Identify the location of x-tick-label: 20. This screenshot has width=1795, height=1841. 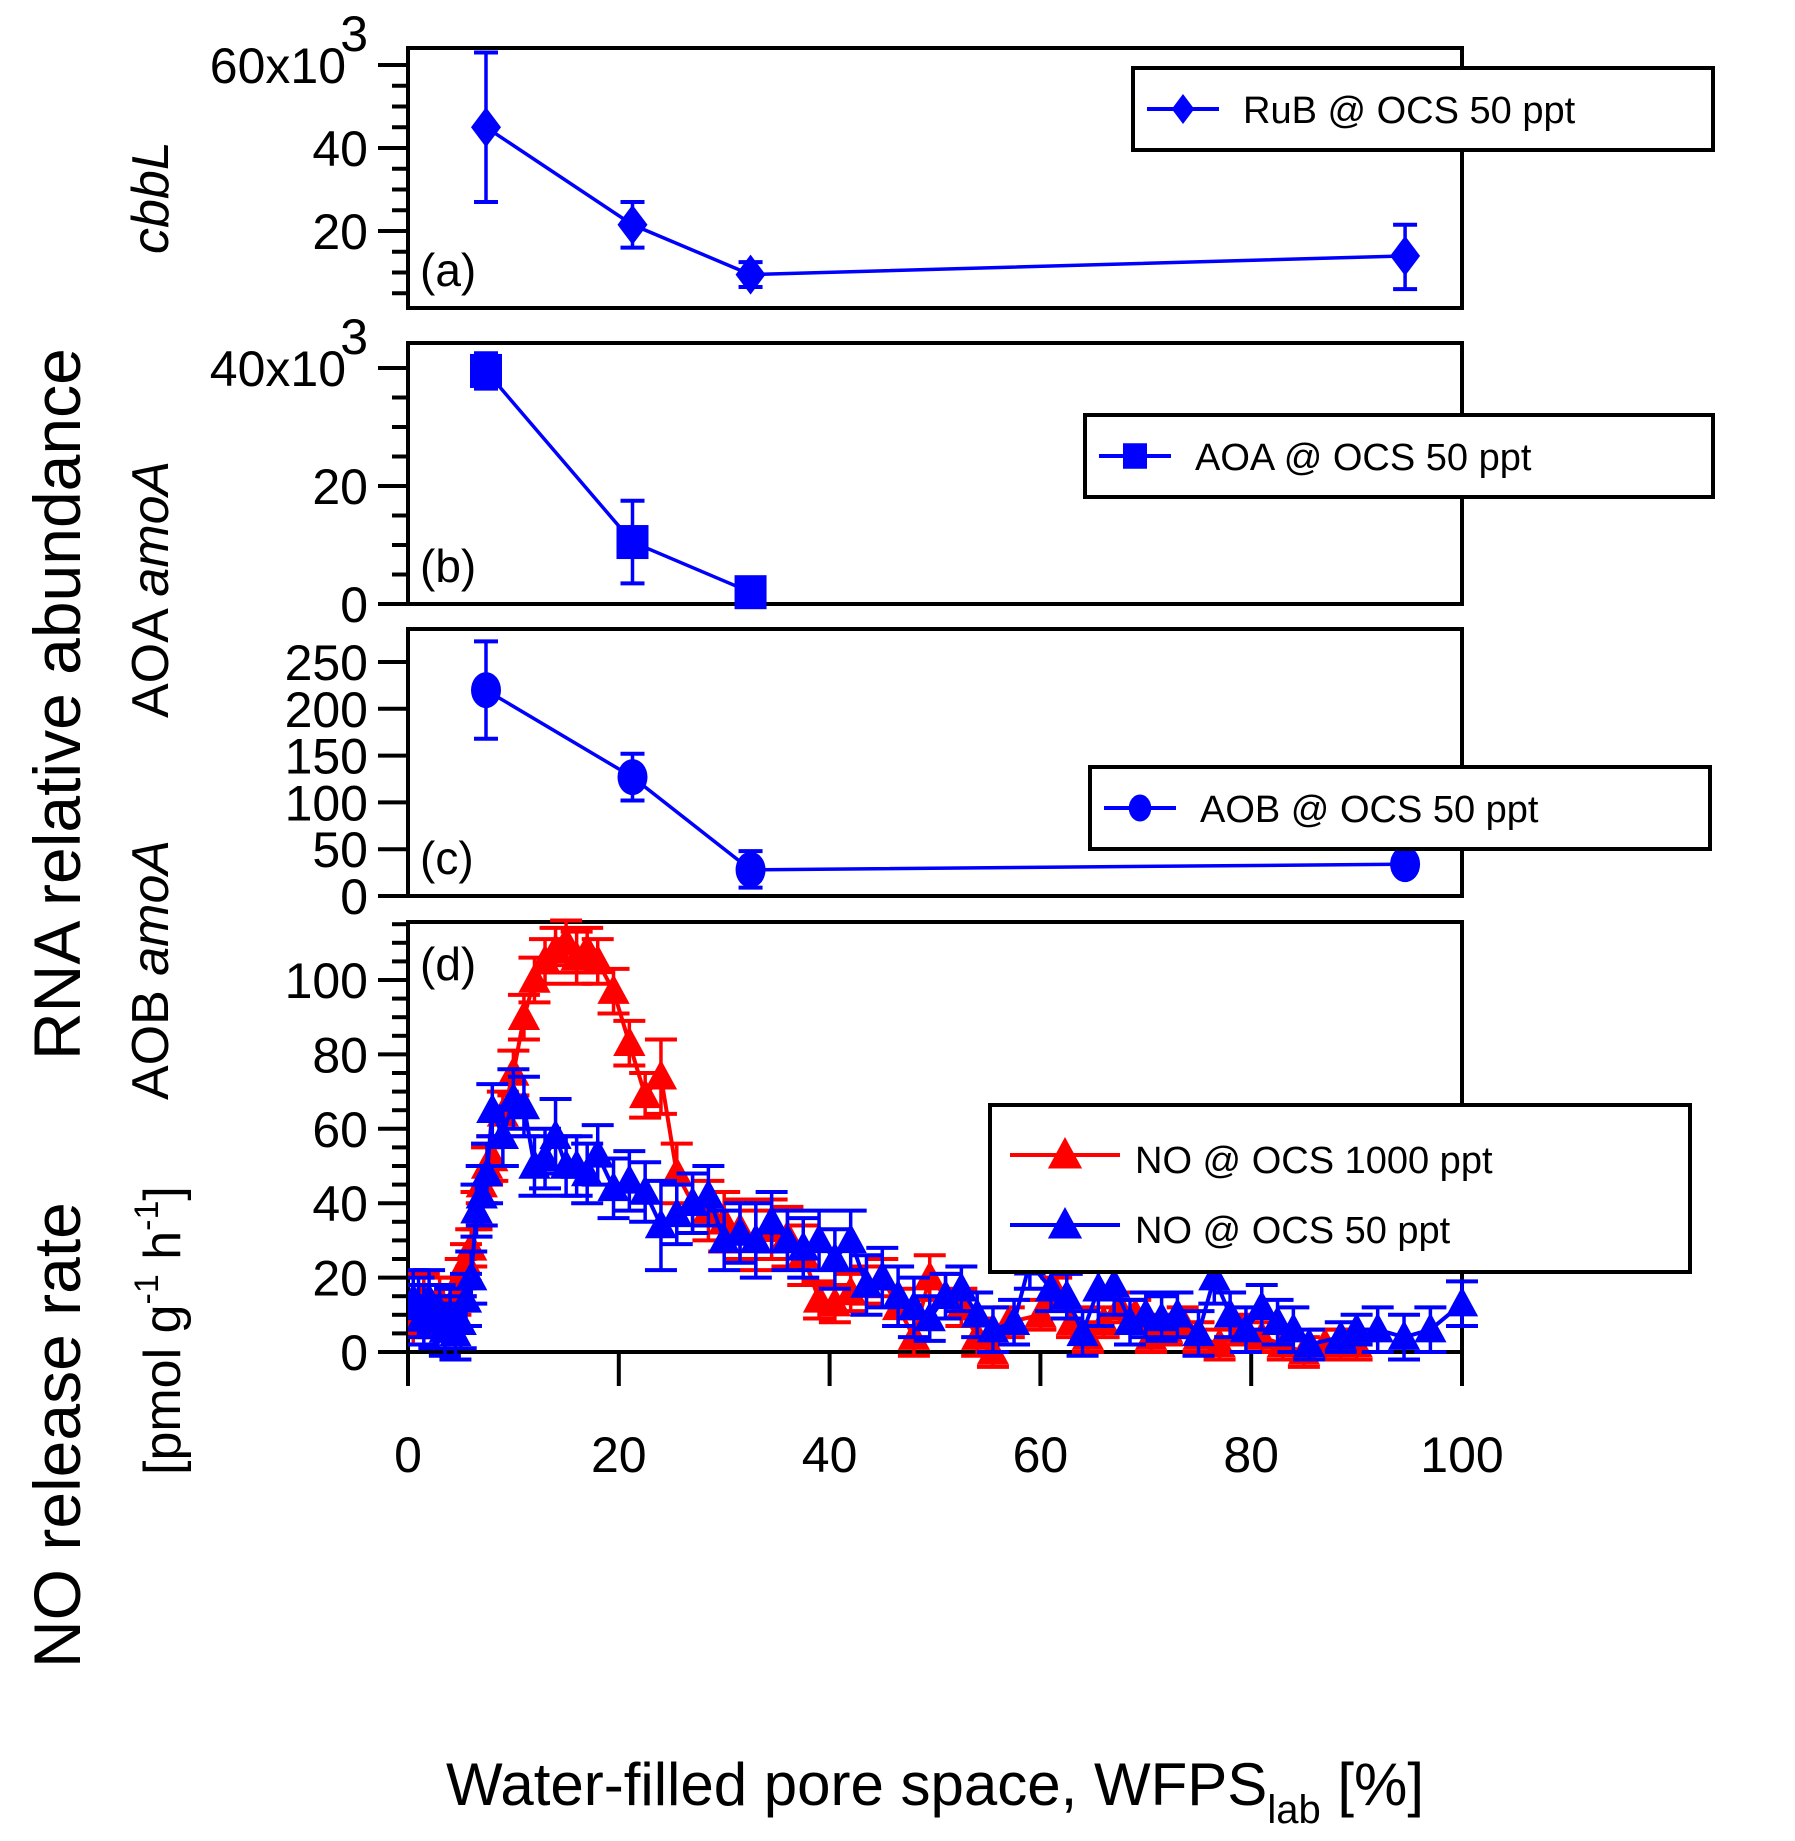
(619, 1455).